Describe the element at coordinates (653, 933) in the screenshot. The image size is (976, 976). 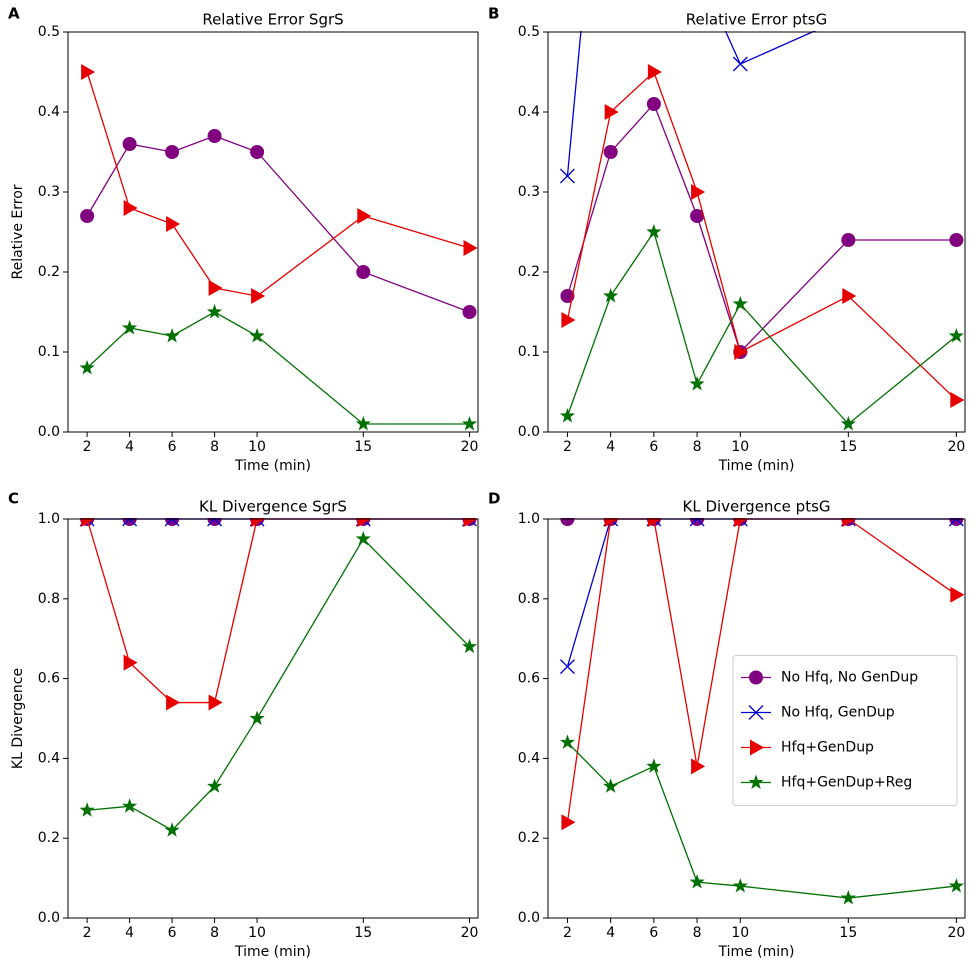
I see `x-tick-label: 6` at that location.